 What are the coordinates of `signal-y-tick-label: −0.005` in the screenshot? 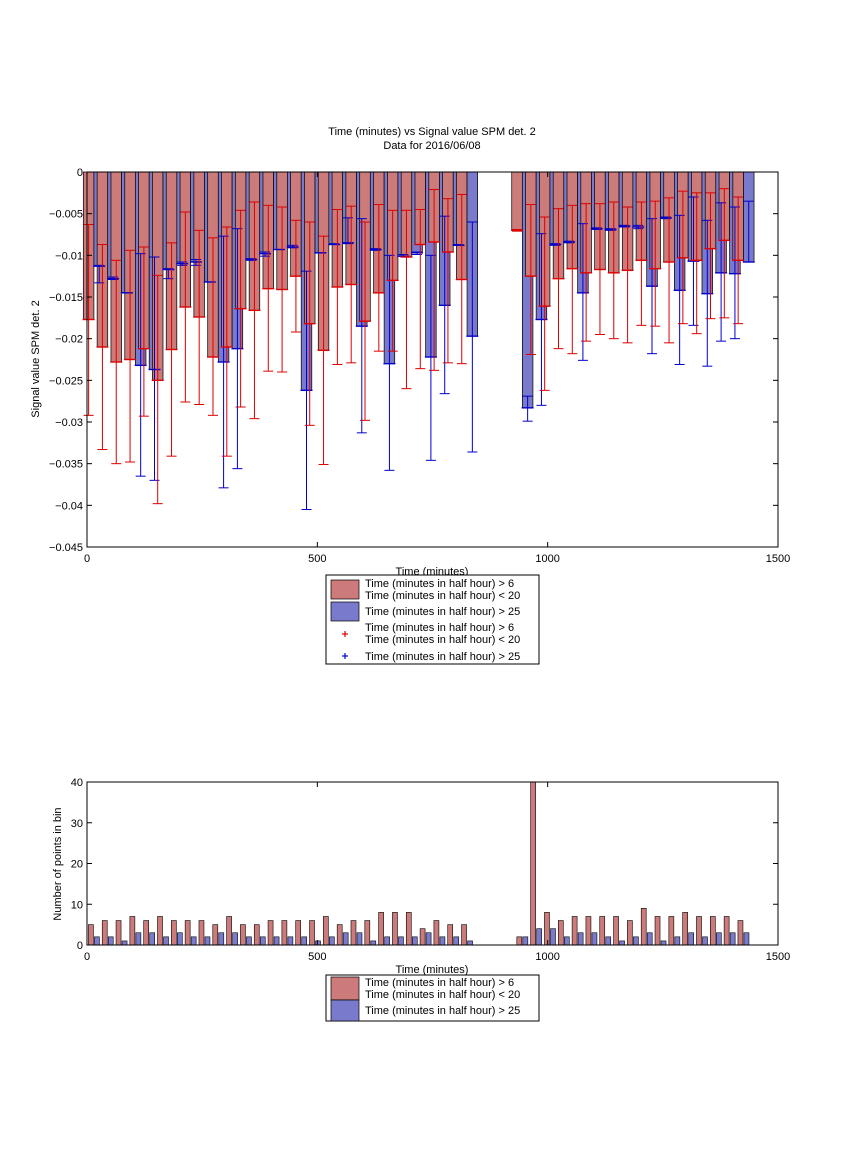 It's located at (66, 215).